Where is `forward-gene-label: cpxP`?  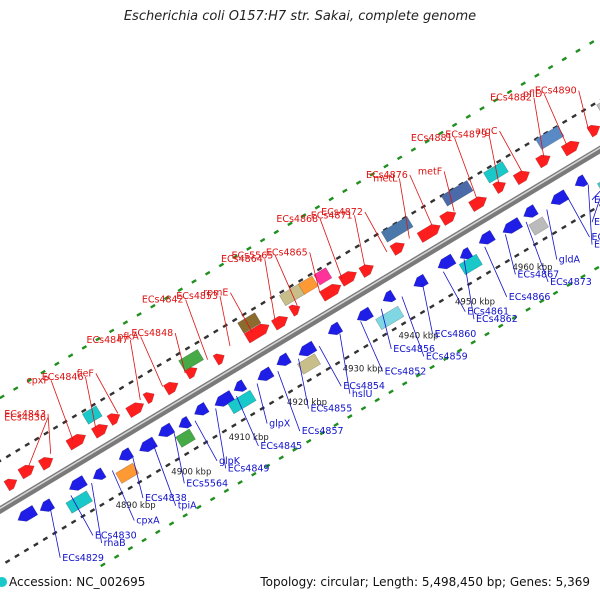 forward-gene-label: cpxP is located at coordinates (37, 380).